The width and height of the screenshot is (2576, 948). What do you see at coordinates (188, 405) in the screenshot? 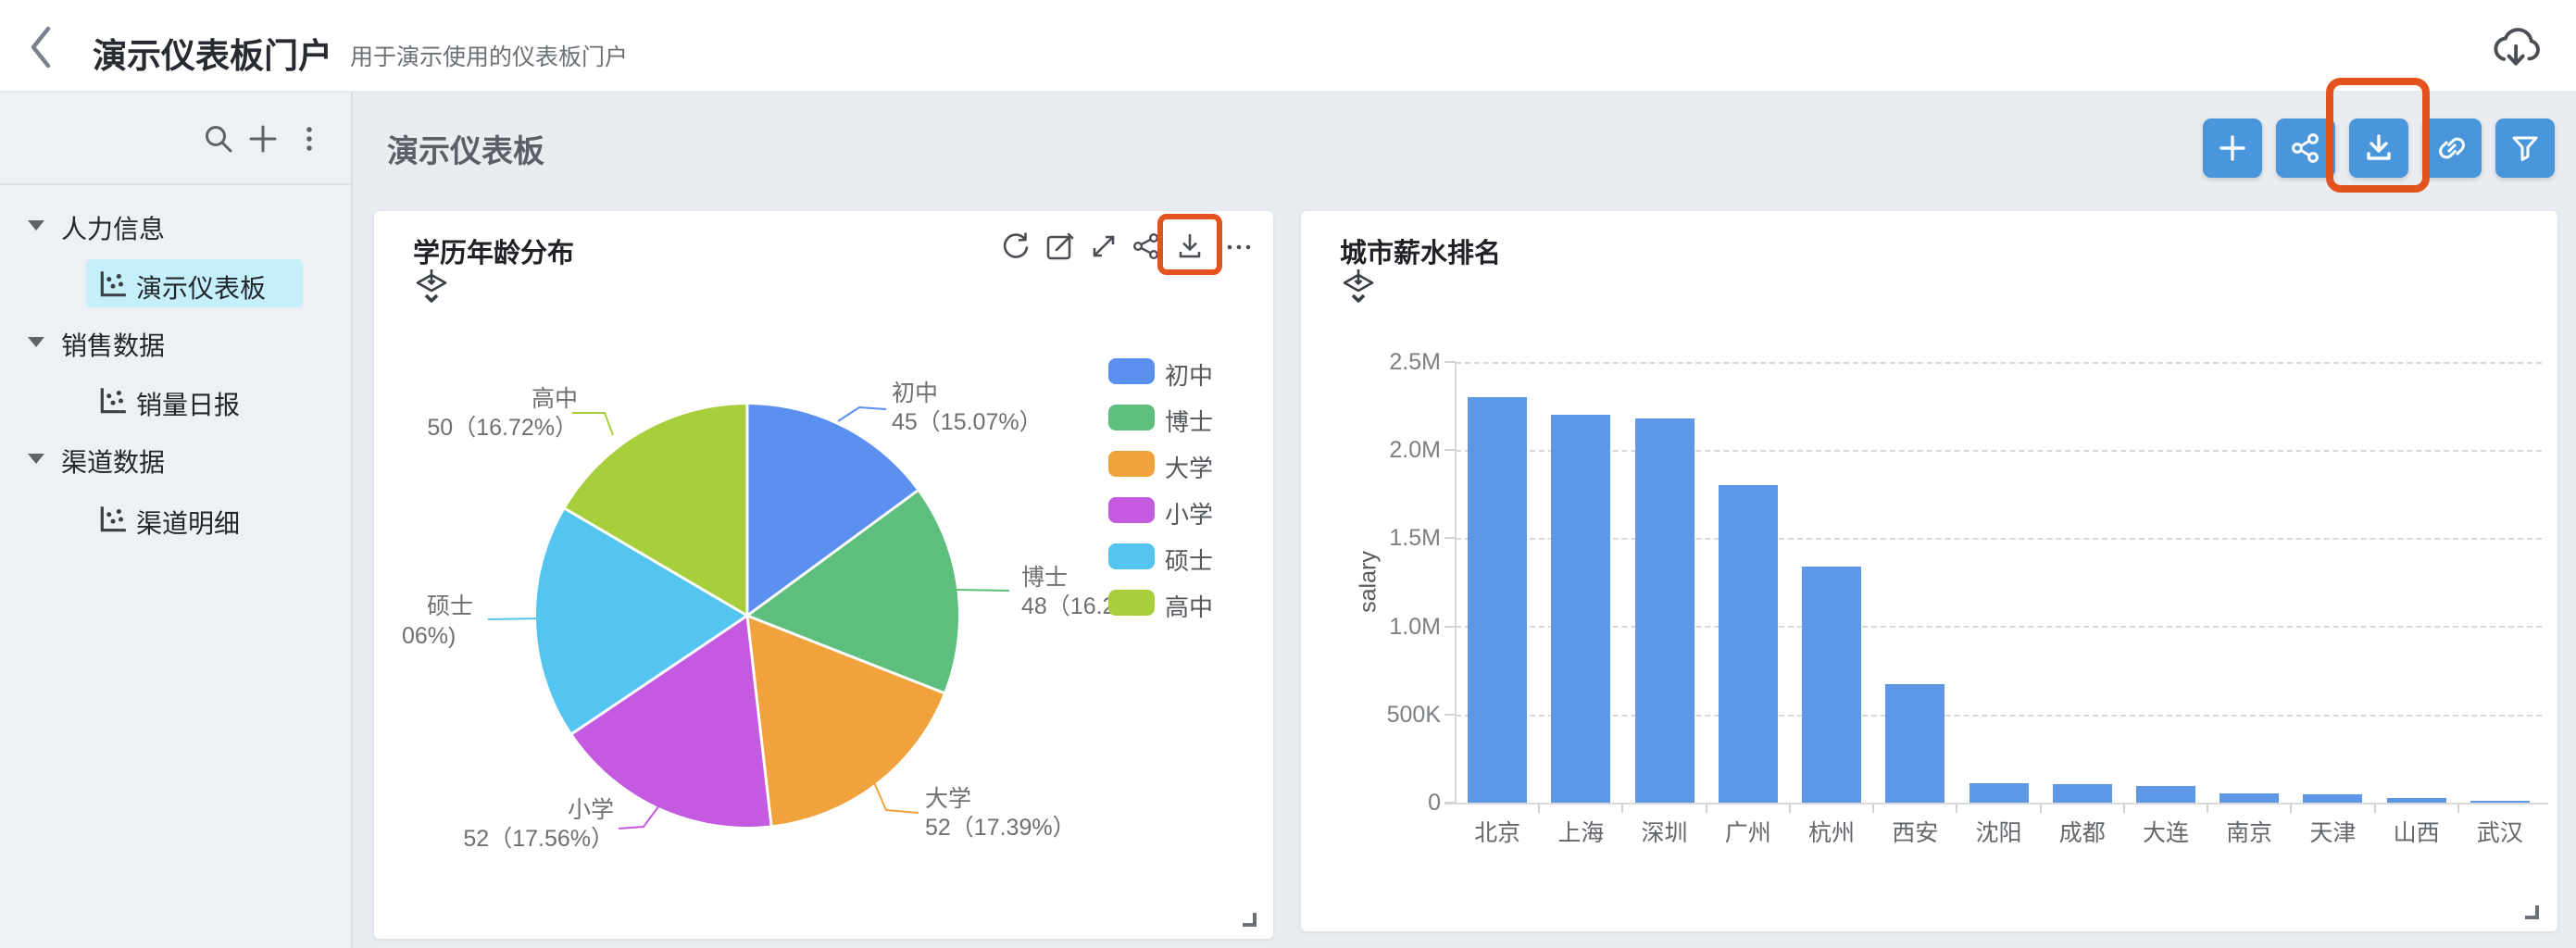
I see `leaf-label: 销量日报` at bounding box center [188, 405].